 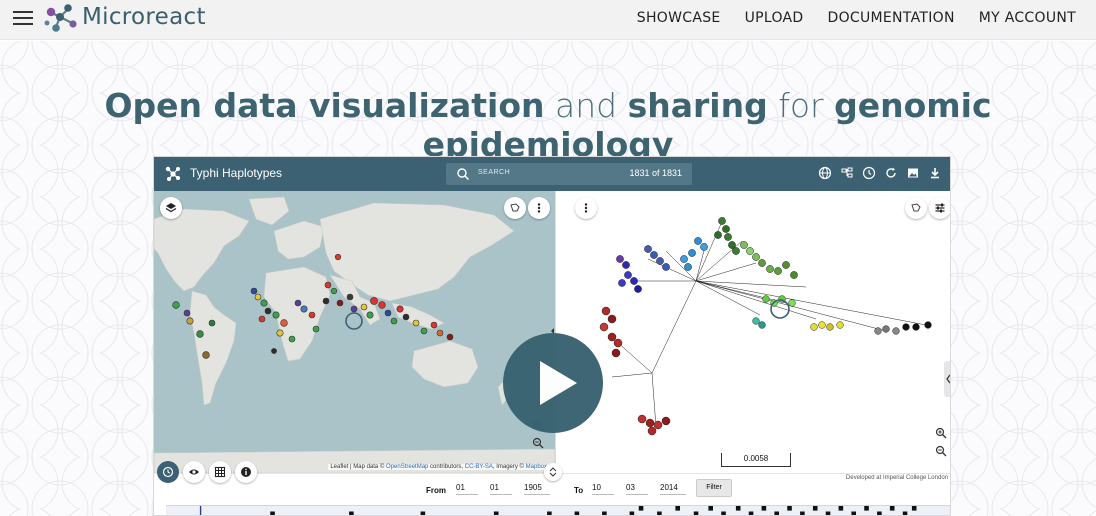 I want to click on search-placeholder: SEARCH, so click(x=494, y=172).